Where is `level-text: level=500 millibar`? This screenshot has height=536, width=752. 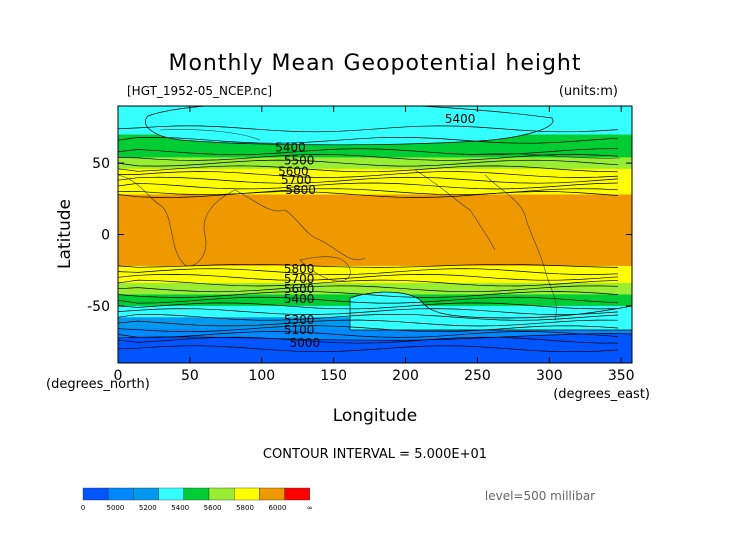 level-text: level=500 millibar is located at coordinates (540, 496).